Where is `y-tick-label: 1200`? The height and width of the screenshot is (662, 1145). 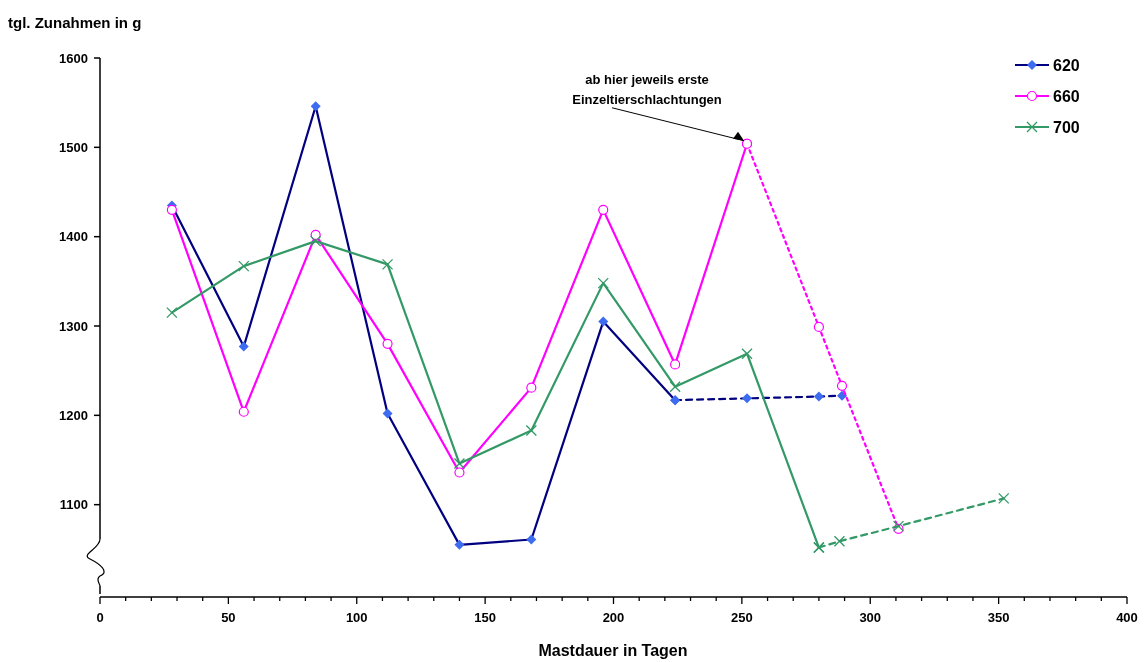
y-tick-label: 1200 is located at coordinates (73, 415).